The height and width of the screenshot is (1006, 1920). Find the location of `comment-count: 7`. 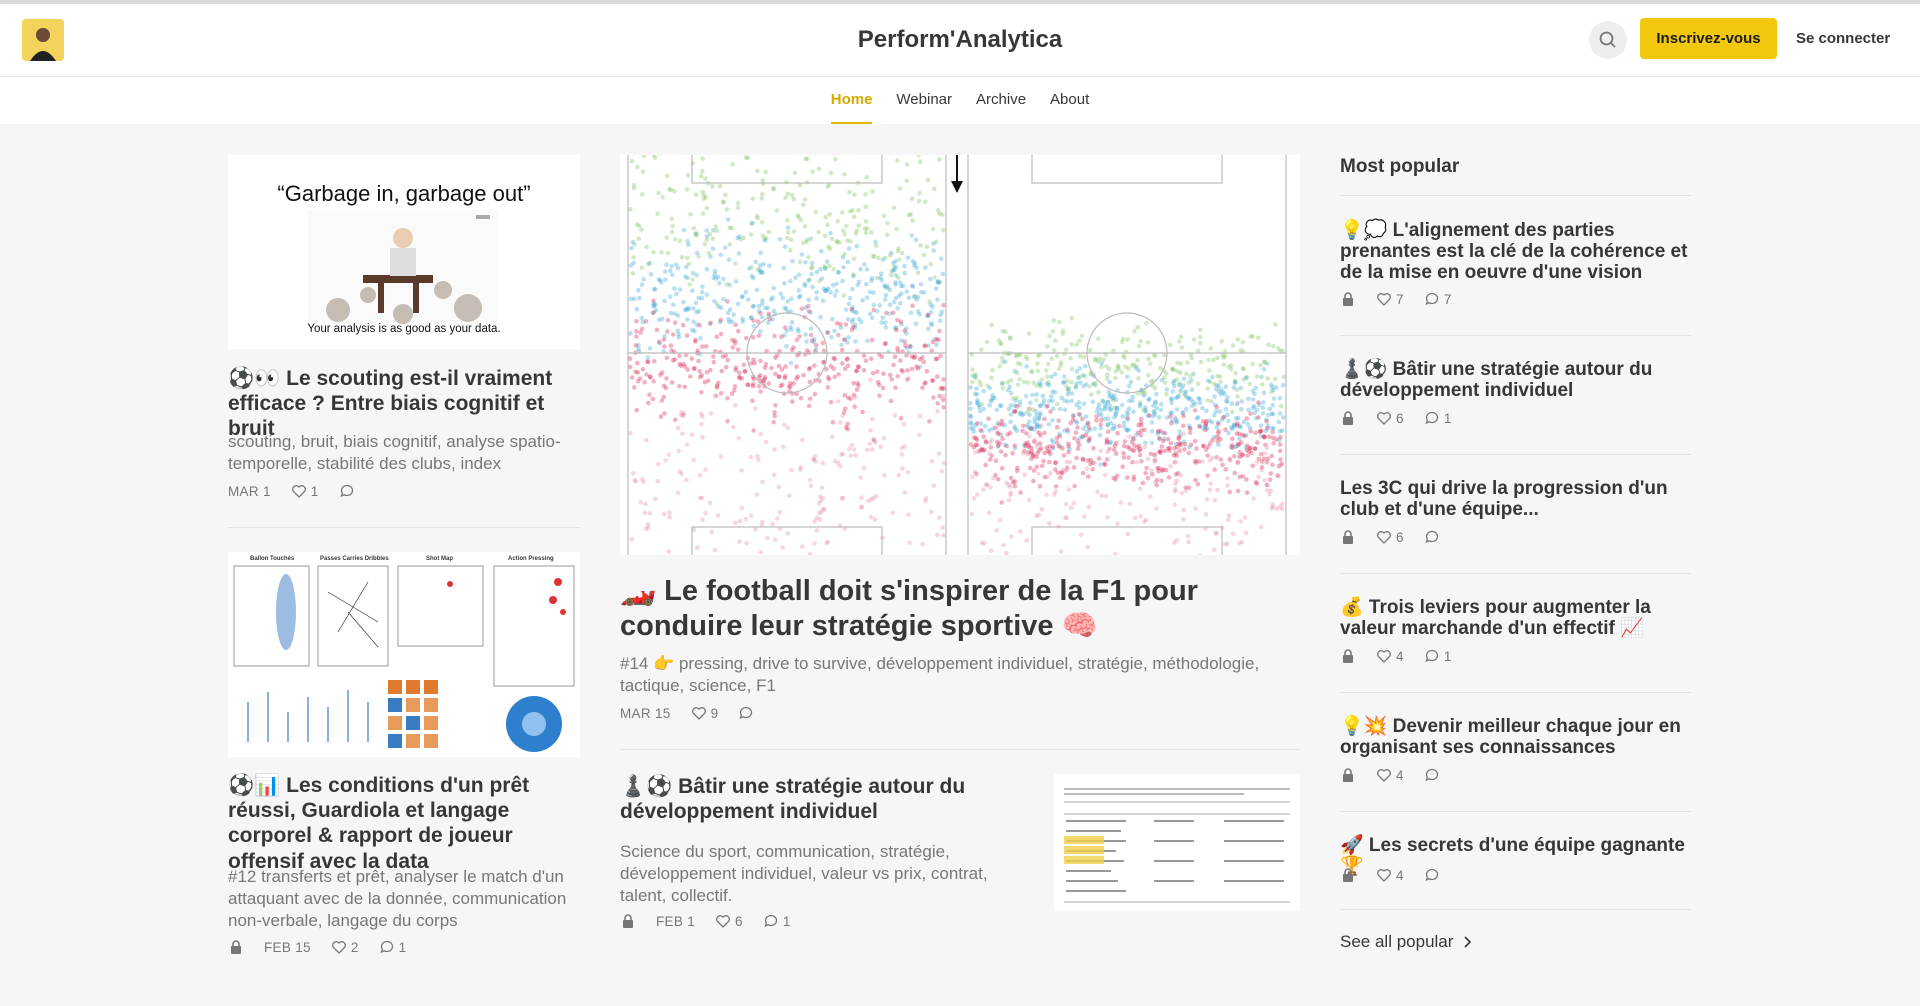

comment-count: 7 is located at coordinates (1447, 299).